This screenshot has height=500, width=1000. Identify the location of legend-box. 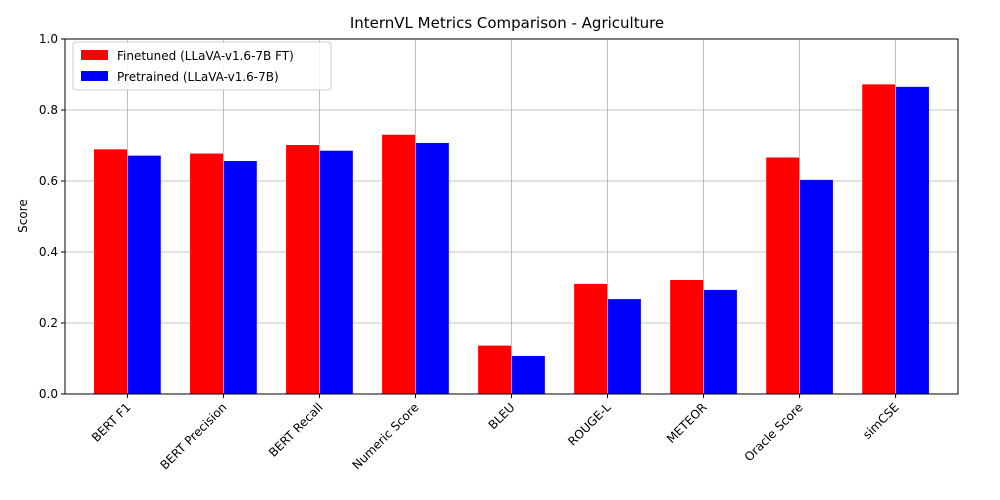
(202, 66).